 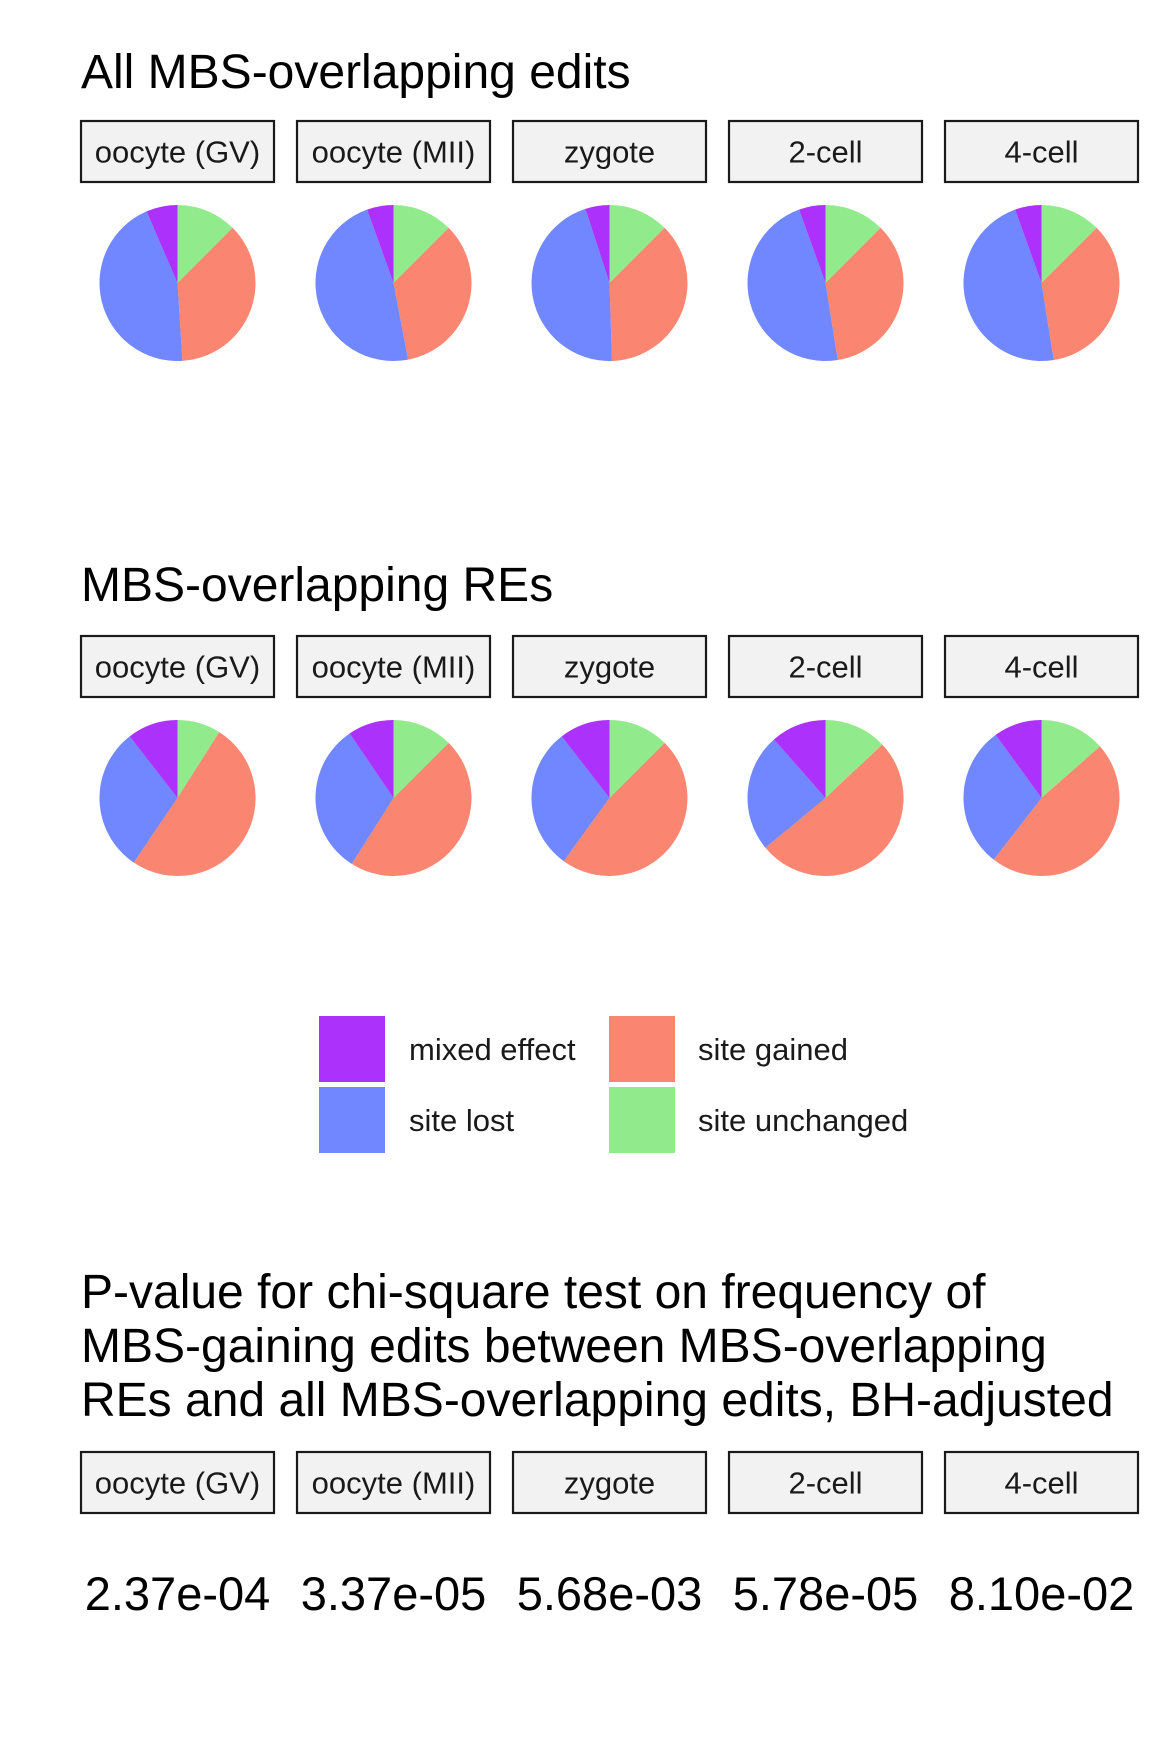 I want to click on pies-res, so click(x=609, y=798).